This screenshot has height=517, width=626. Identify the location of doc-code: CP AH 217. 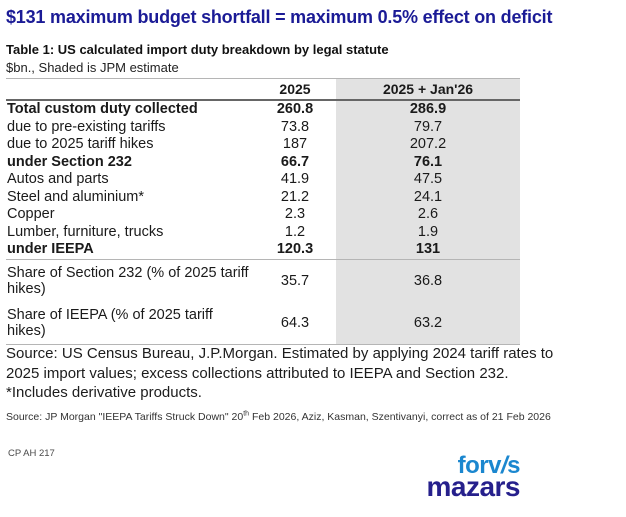
(31, 453).